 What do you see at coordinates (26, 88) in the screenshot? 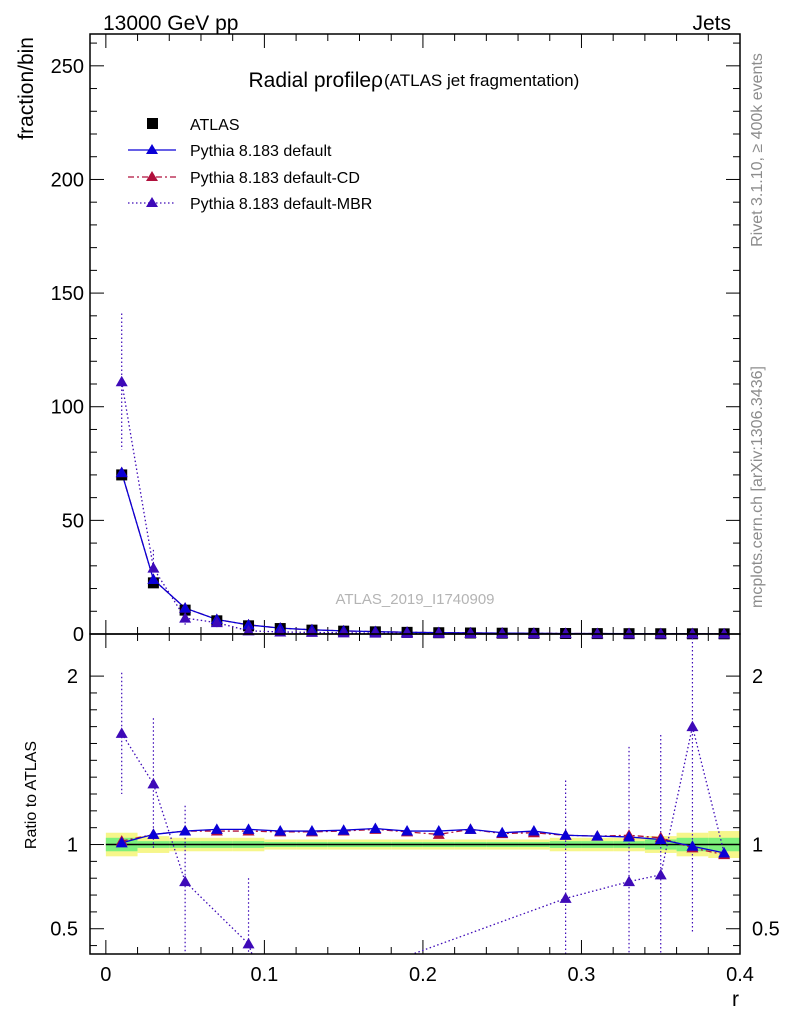
I see `y-axis-title-main: fraction/bin` at bounding box center [26, 88].